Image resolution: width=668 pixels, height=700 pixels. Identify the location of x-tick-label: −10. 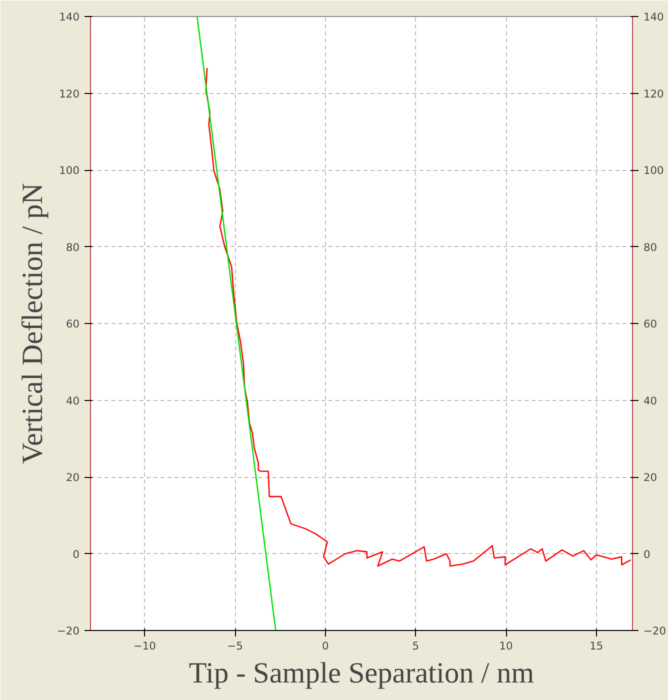
(144, 646).